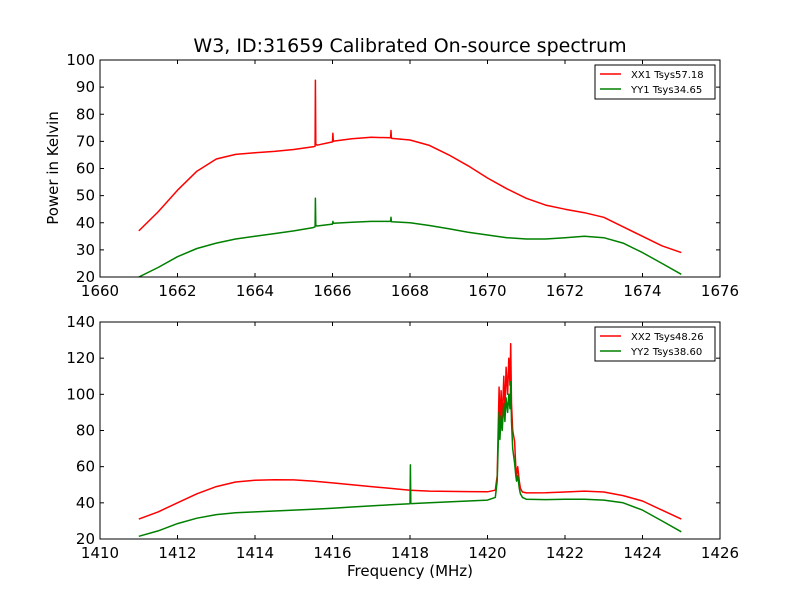 The height and width of the screenshot is (600, 800). I want to click on x-tick-label: 1670, so click(487, 291).